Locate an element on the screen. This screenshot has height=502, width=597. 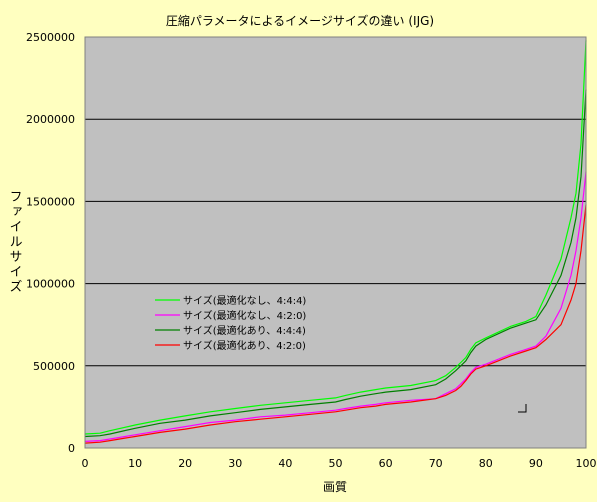
y-tick-label: 1500000 is located at coordinates (50, 201).